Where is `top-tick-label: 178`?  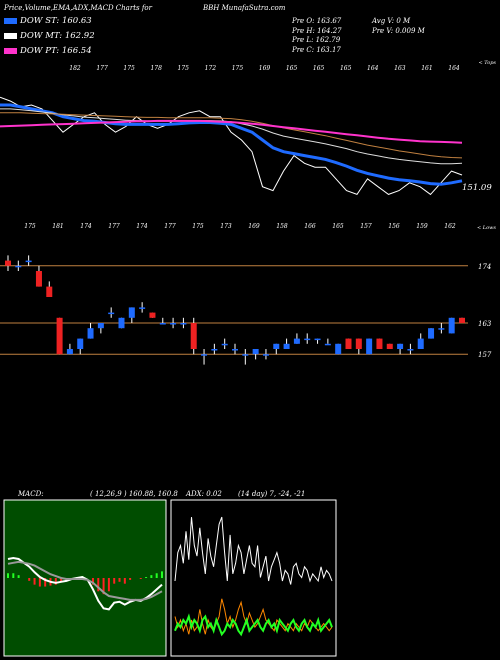 top-tick-label: 178 is located at coordinates (156, 68).